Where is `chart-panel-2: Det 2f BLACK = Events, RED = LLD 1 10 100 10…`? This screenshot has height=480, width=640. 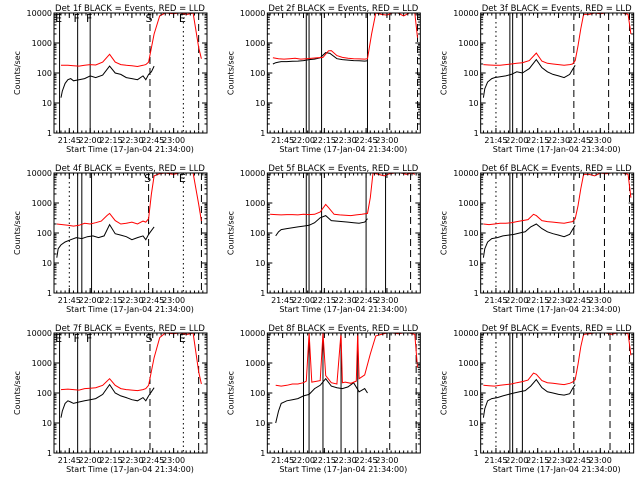
chart-panel-2: Det 2f BLACK = Events, RED = LLD 1 10 100 10… is located at coordinates (323, 79).